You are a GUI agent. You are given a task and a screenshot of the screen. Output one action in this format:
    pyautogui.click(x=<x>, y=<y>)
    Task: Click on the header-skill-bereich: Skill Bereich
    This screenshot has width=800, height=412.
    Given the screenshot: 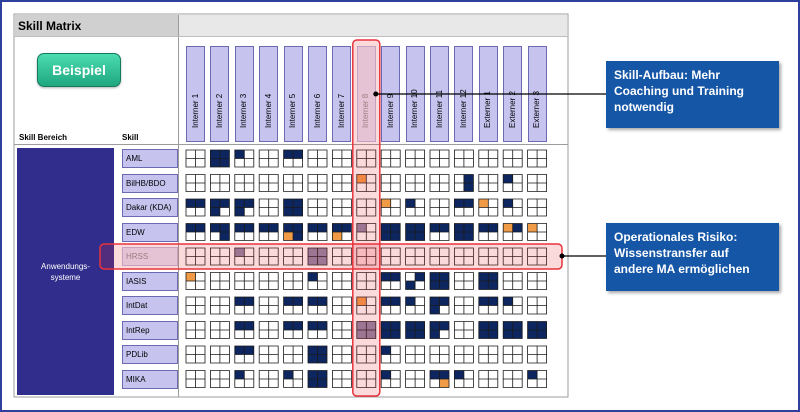 What is the action you would take?
    pyautogui.click(x=43, y=137)
    